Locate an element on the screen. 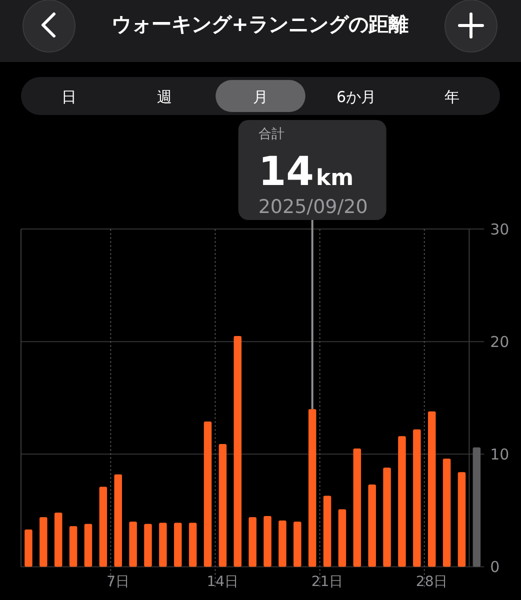 This screenshot has width=521, height=600. x-tick-label: 14日 is located at coordinates (222, 582).